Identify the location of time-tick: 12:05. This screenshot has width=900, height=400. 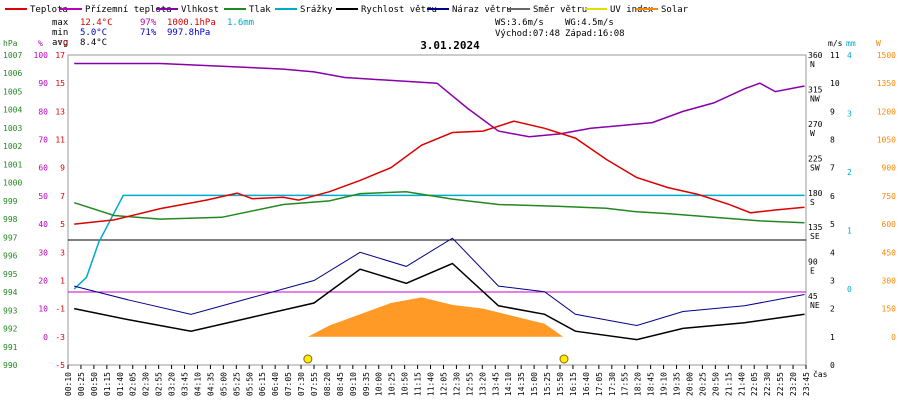
(443, 384).